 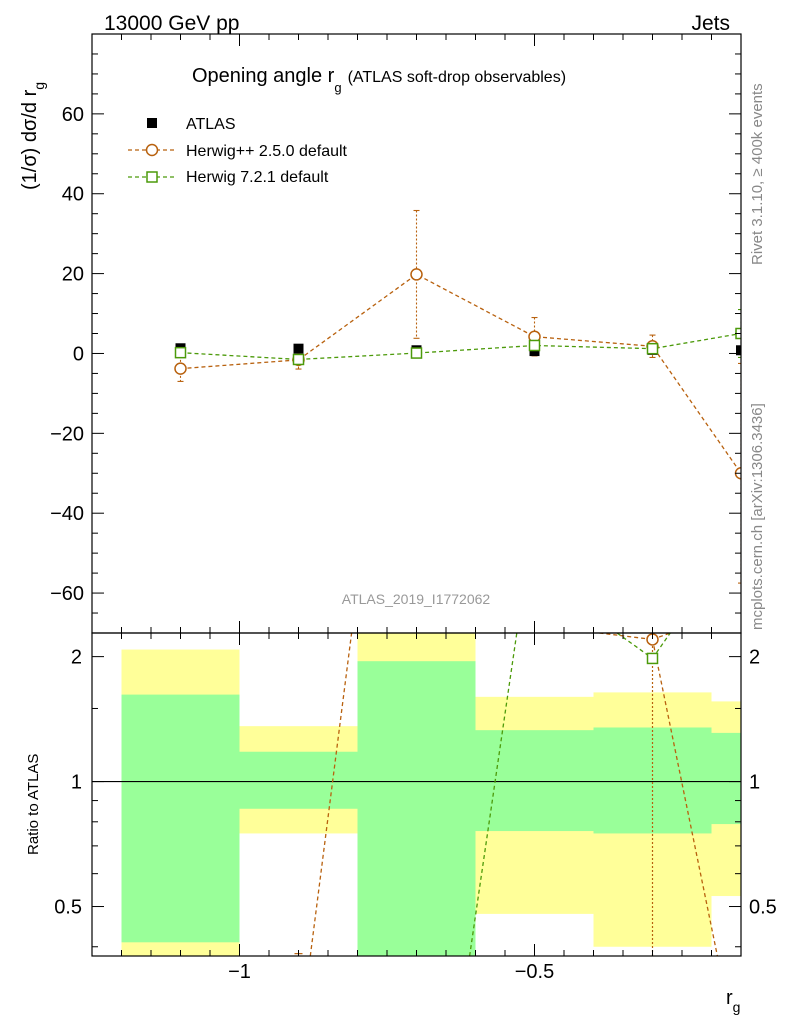 I want to click on main-y-tick-label: 60, so click(x=73, y=115).